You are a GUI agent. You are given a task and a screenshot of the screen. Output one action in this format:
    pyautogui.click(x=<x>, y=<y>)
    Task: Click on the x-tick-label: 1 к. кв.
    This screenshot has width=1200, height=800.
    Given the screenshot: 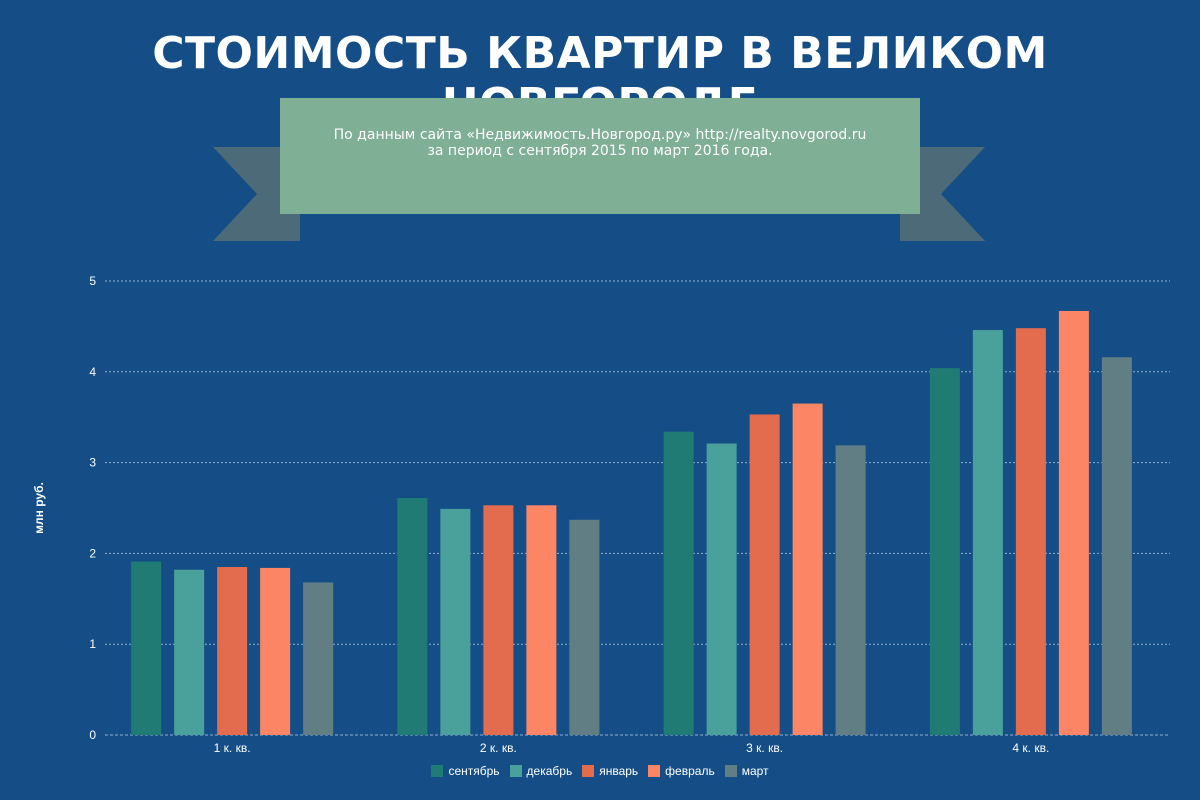 What is the action you would take?
    pyautogui.click(x=232, y=748)
    